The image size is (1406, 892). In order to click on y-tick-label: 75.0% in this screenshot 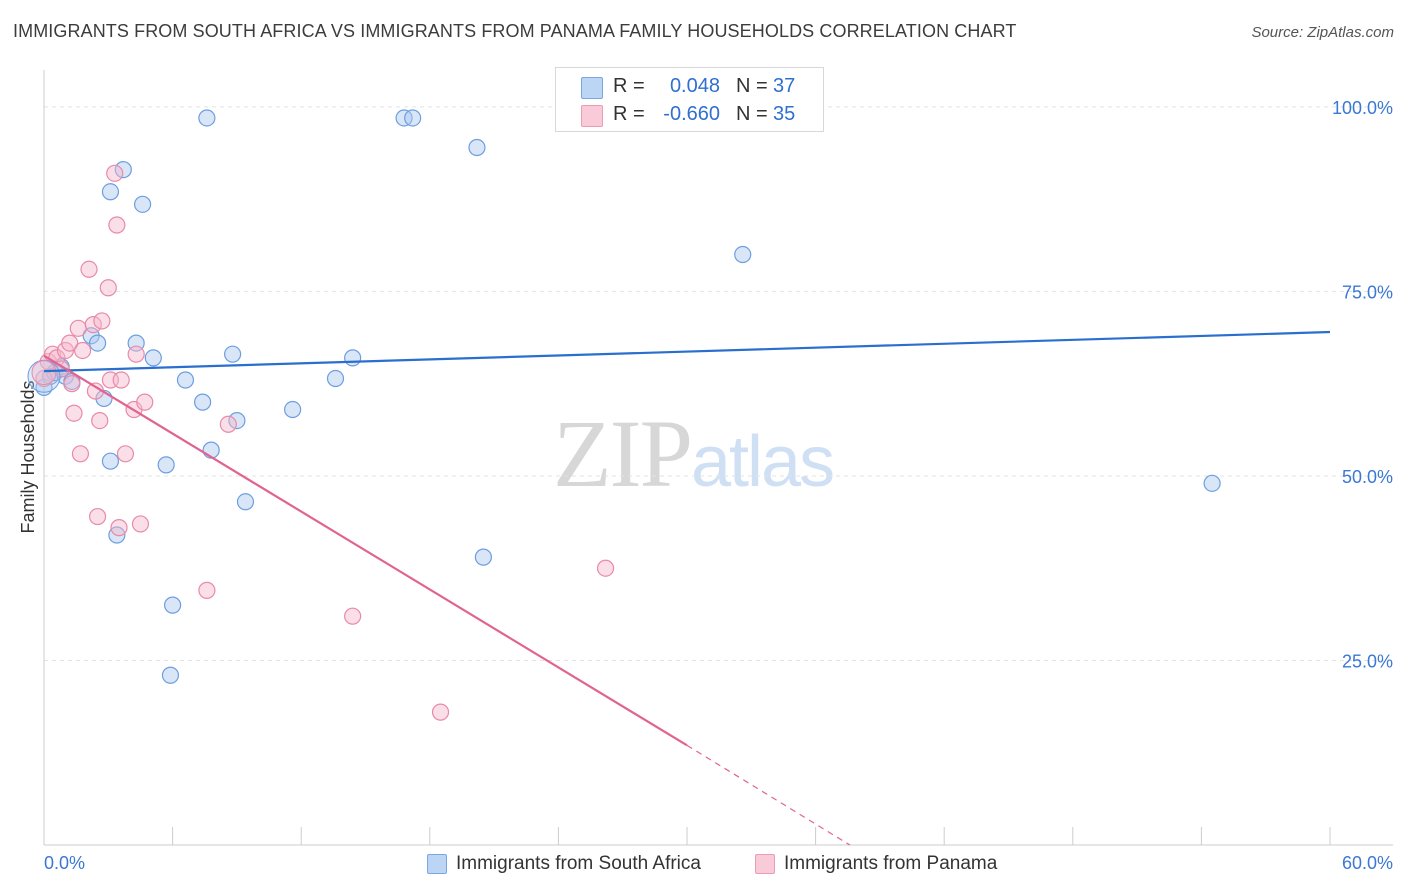, I will do `click(1367, 292)`.